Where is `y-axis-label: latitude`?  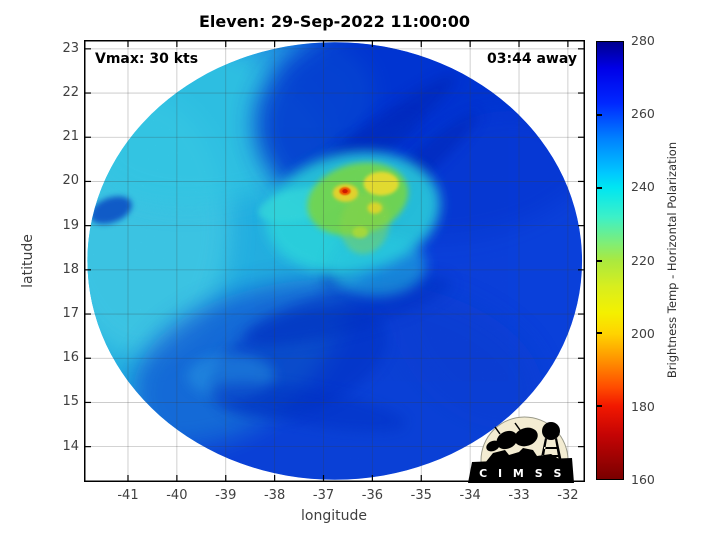
y-axis-label: latitude is located at coordinates (28, 261).